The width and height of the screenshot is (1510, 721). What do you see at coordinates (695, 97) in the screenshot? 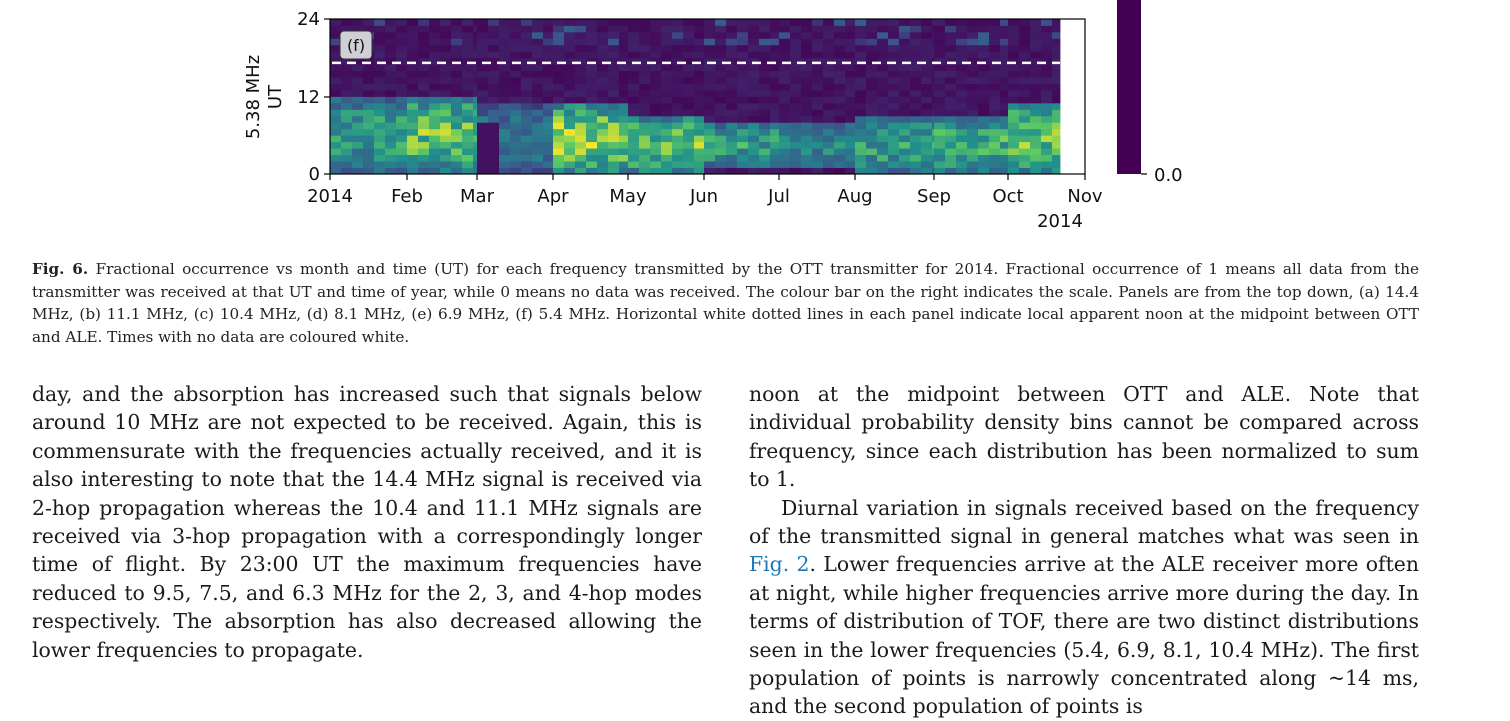
I see `heatmap-cells` at bounding box center [695, 97].